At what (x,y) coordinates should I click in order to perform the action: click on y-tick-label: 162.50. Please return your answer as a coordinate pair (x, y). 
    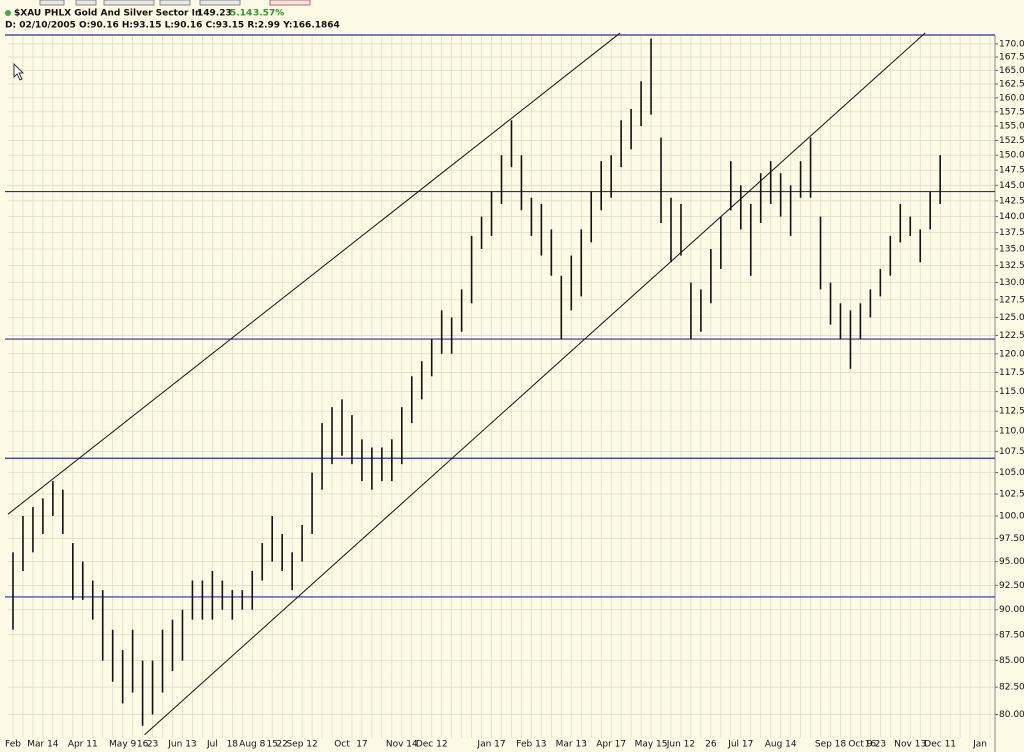
    Looking at the image, I should click on (1011, 84).